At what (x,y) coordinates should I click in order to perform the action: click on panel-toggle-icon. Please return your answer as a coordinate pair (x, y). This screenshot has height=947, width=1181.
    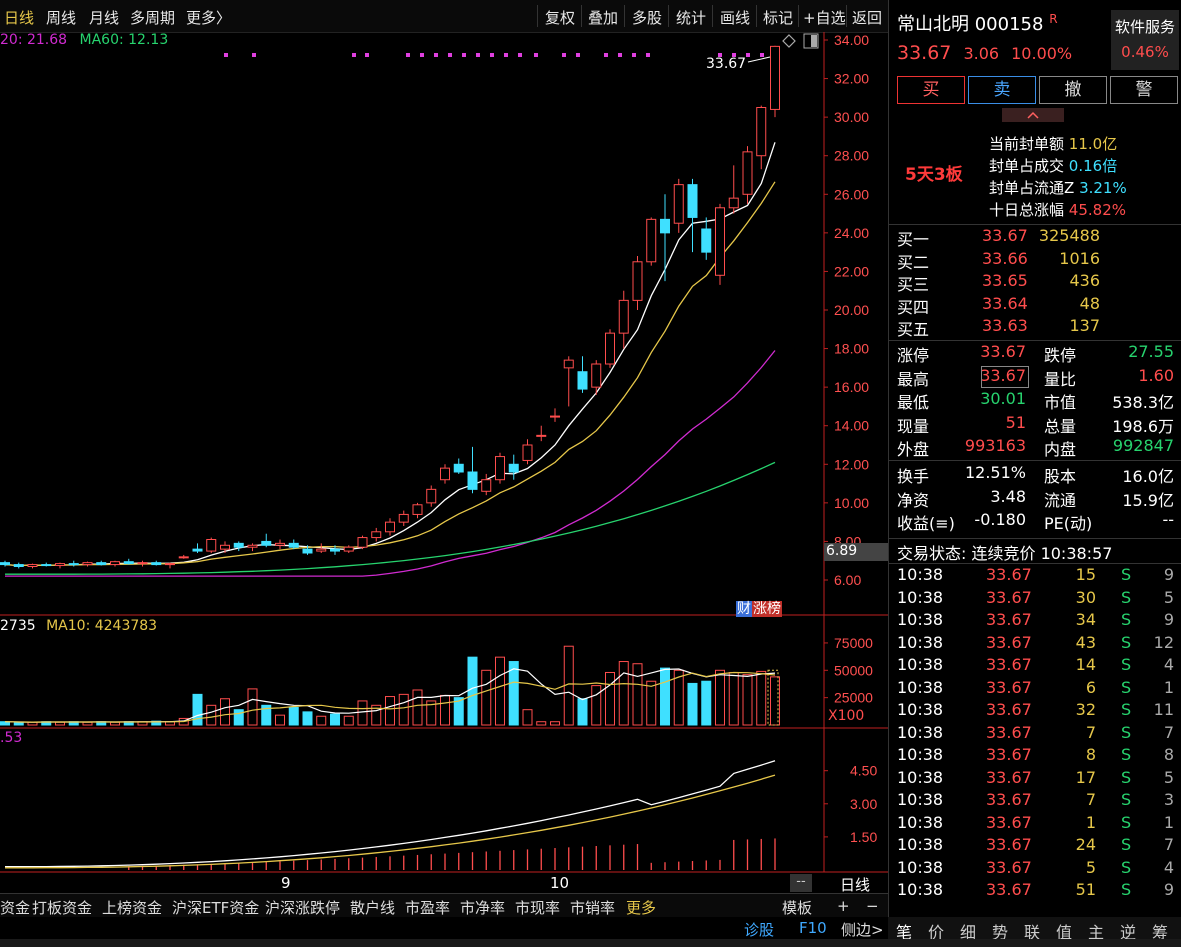
    Looking at the image, I should click on (811, 41).